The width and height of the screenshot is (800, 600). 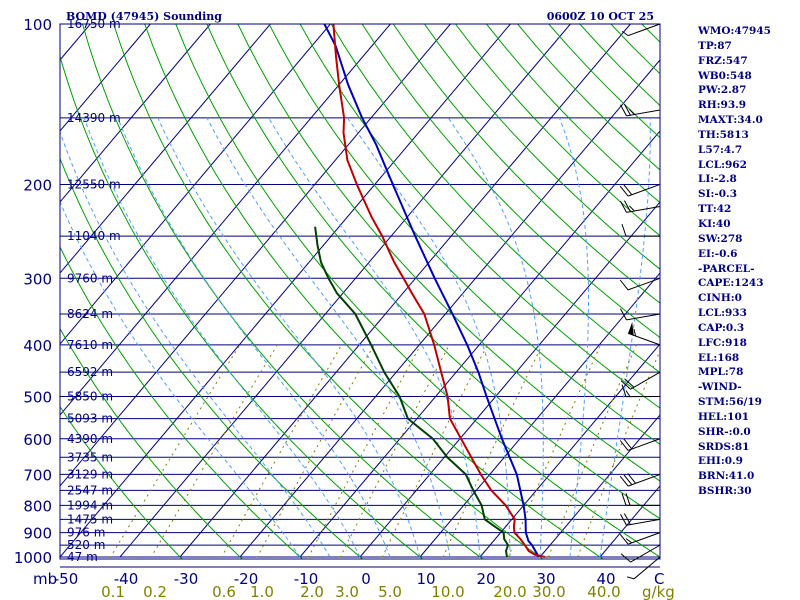 What do you see at coordinates (720, 387) in the screenshot?
I see `sounding-index: -WIND-` at bounding box center [720, 387].